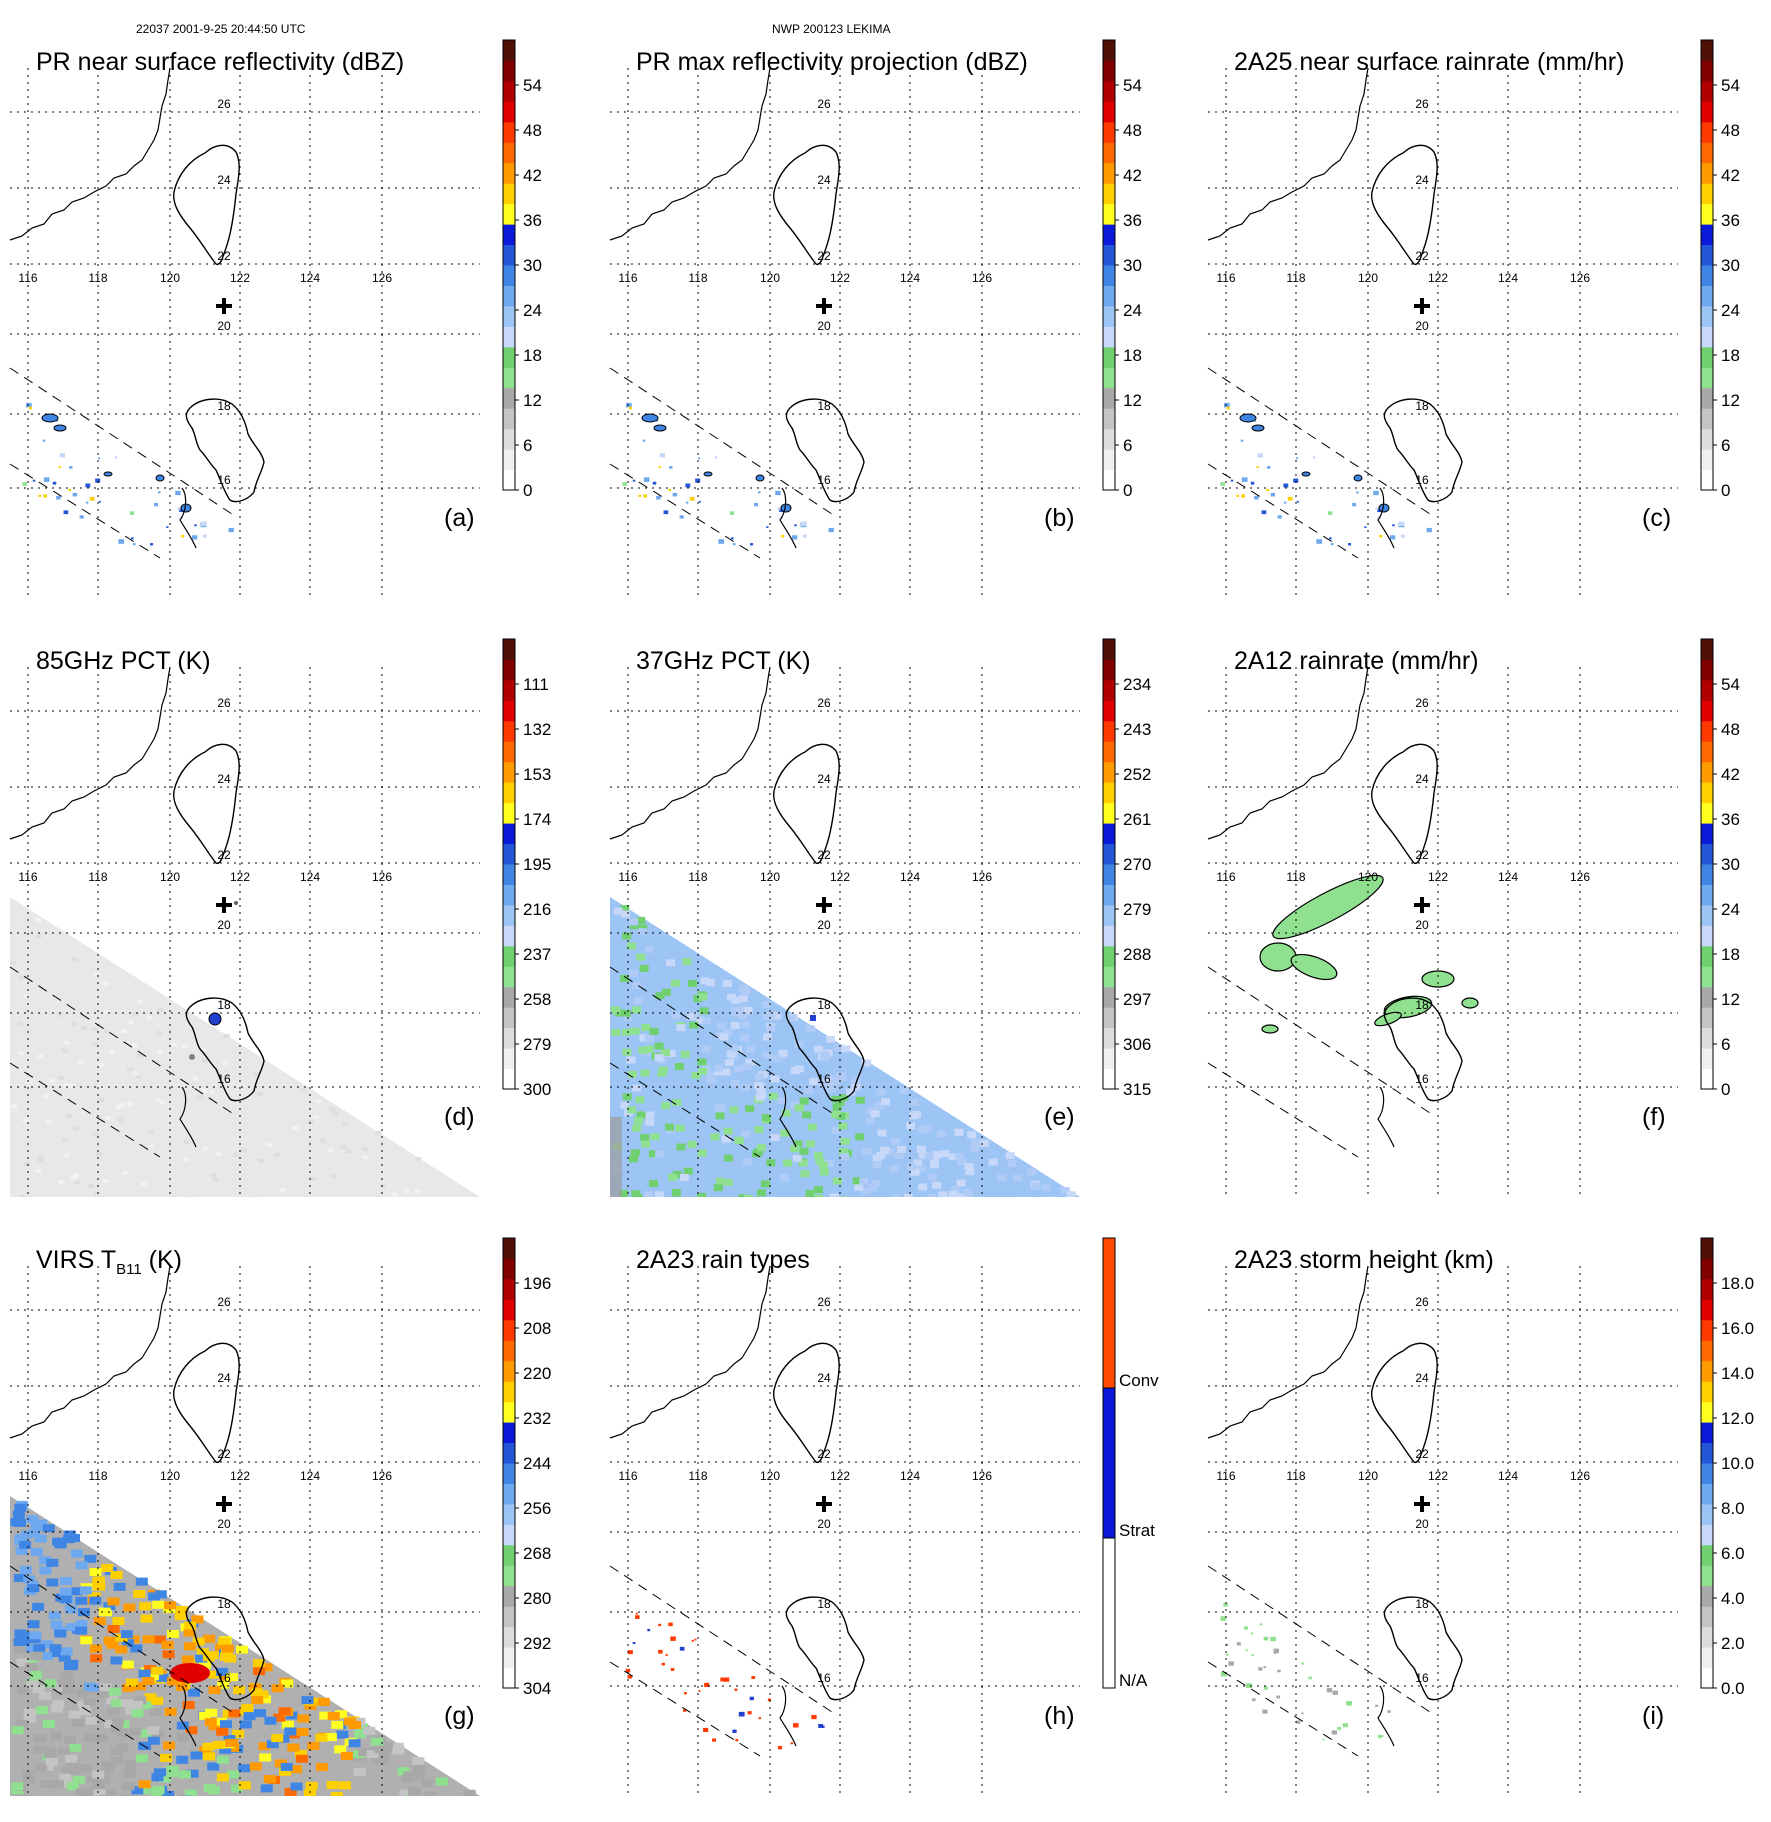 The image size is (1771, 1822). What do you see at coordinates (532, 400) in the screenshot?
I see `colorbar-tick-label: 12` at bounding box center [532, 400].